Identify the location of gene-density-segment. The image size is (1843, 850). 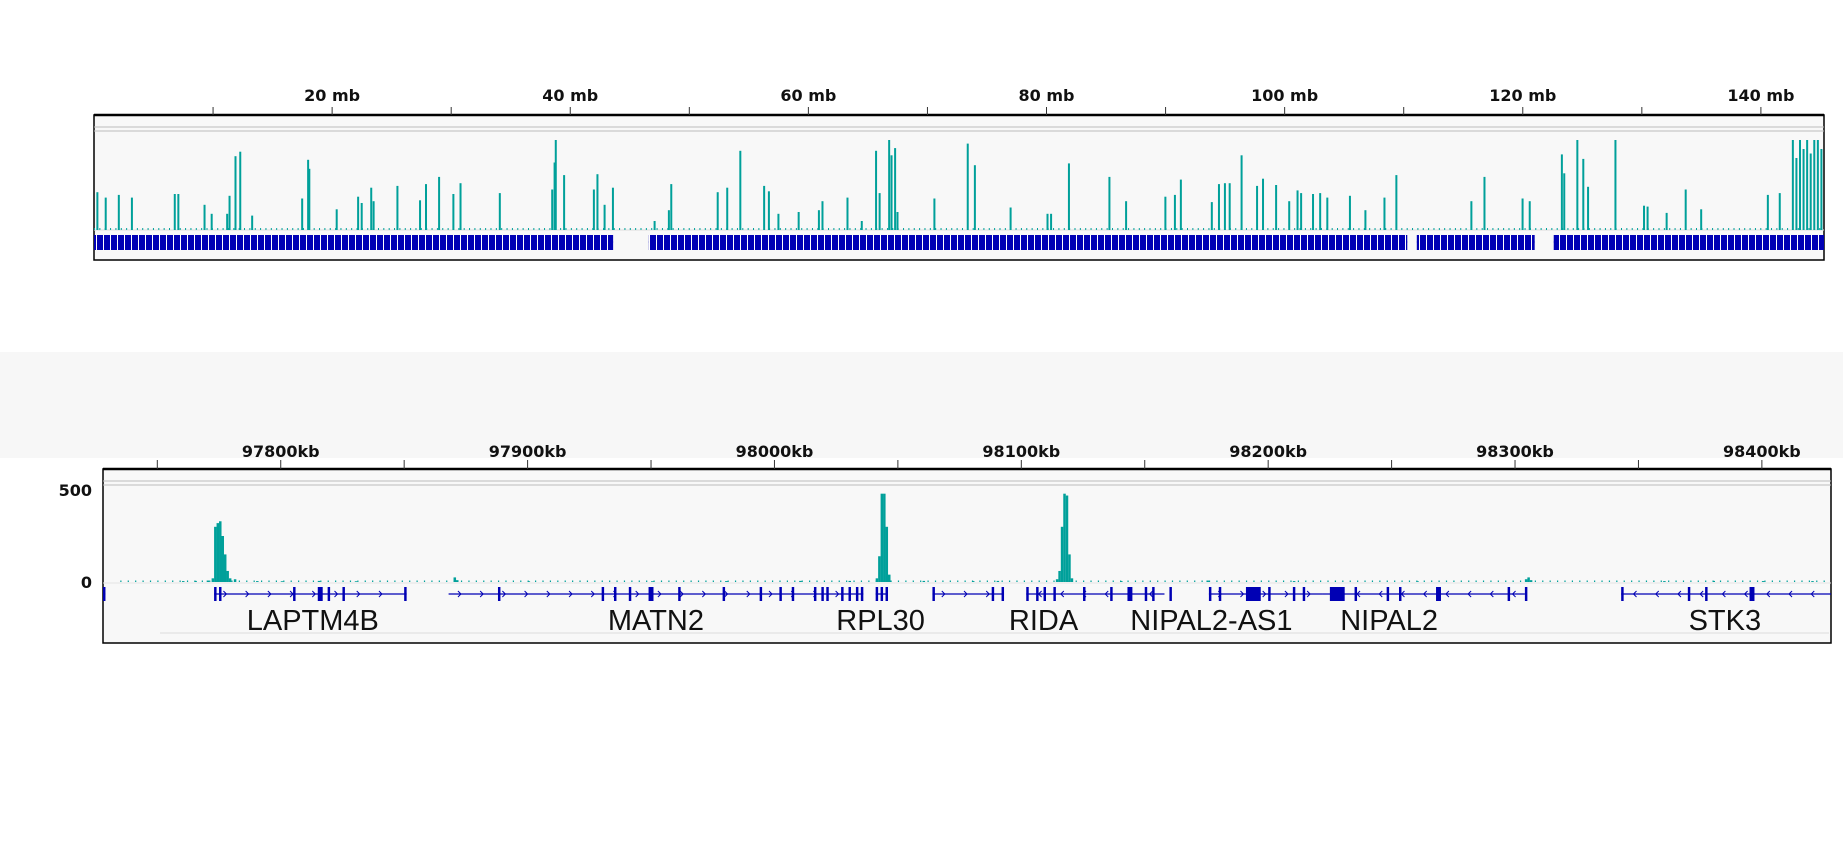
(1688, 242).